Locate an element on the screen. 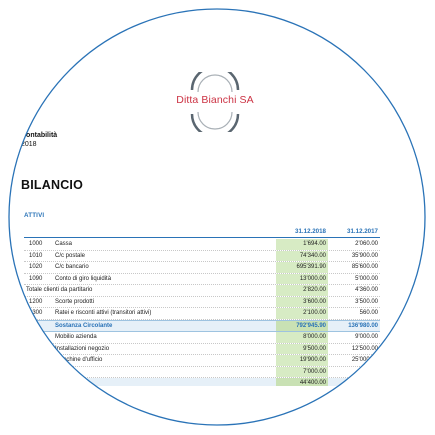  value-2018-text: 792'945.90 is located at coordinates (311, 325).